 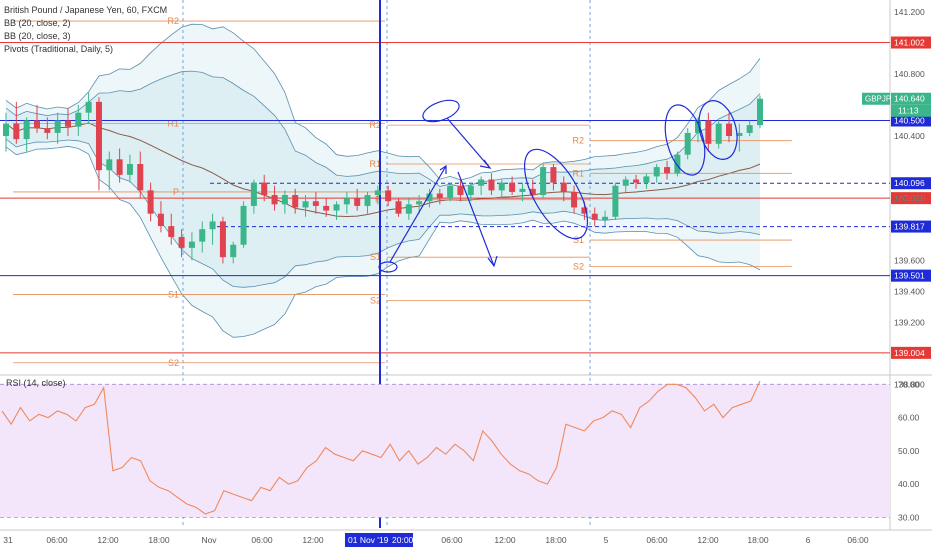 What do you see at coordinates (606, 540) in the screenshot?
I see `time-axis-tick: 5` at bounding box center [606, 540].